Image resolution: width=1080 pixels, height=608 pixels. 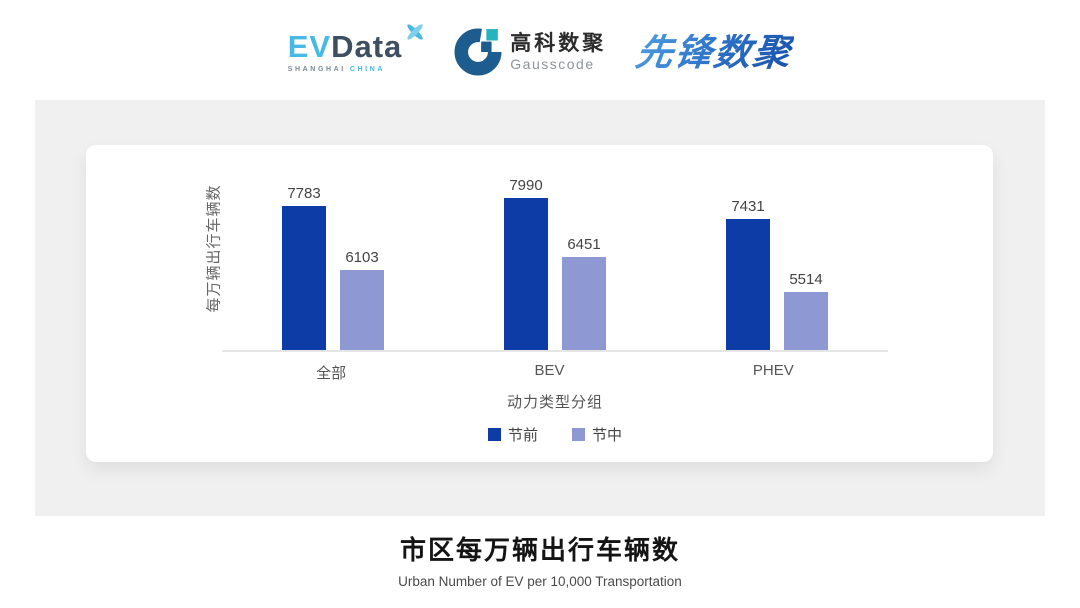 I want to click on bar-group-BEV: 7990 6451, so click(x=555, y=264).